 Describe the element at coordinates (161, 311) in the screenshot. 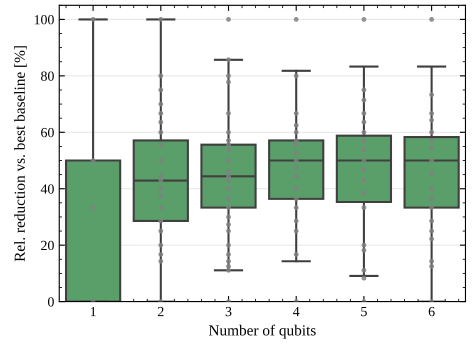

I see `x-tick-label: 2` at that location.